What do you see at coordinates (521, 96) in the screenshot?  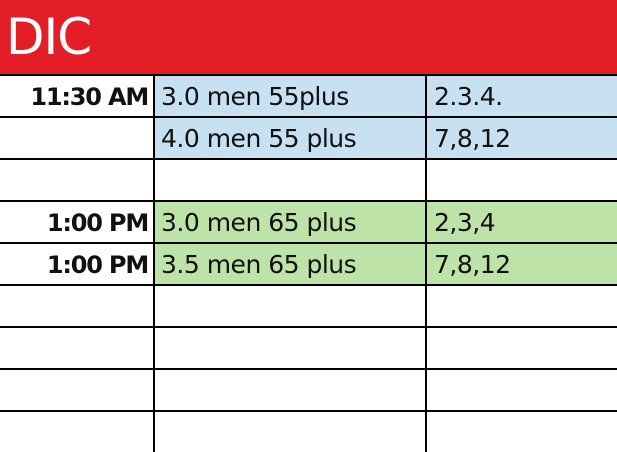 I see `courts-cell: 2.3.4.` at bounding box center [521, 96].